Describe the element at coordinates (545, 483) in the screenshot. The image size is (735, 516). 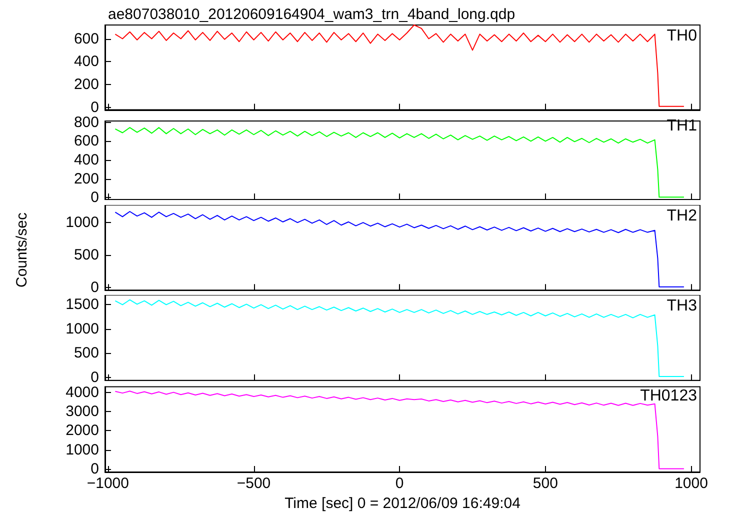
I see `x-tick-label: 500` at that location.